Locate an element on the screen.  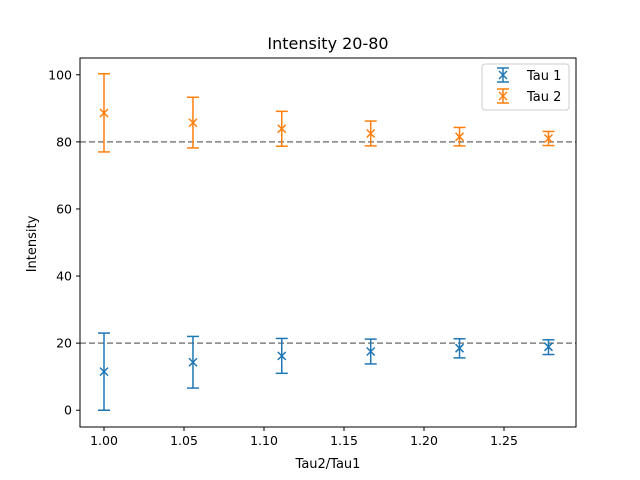
x-axis-label: Tau2/Tau1 is located at coordinates (328, 464).